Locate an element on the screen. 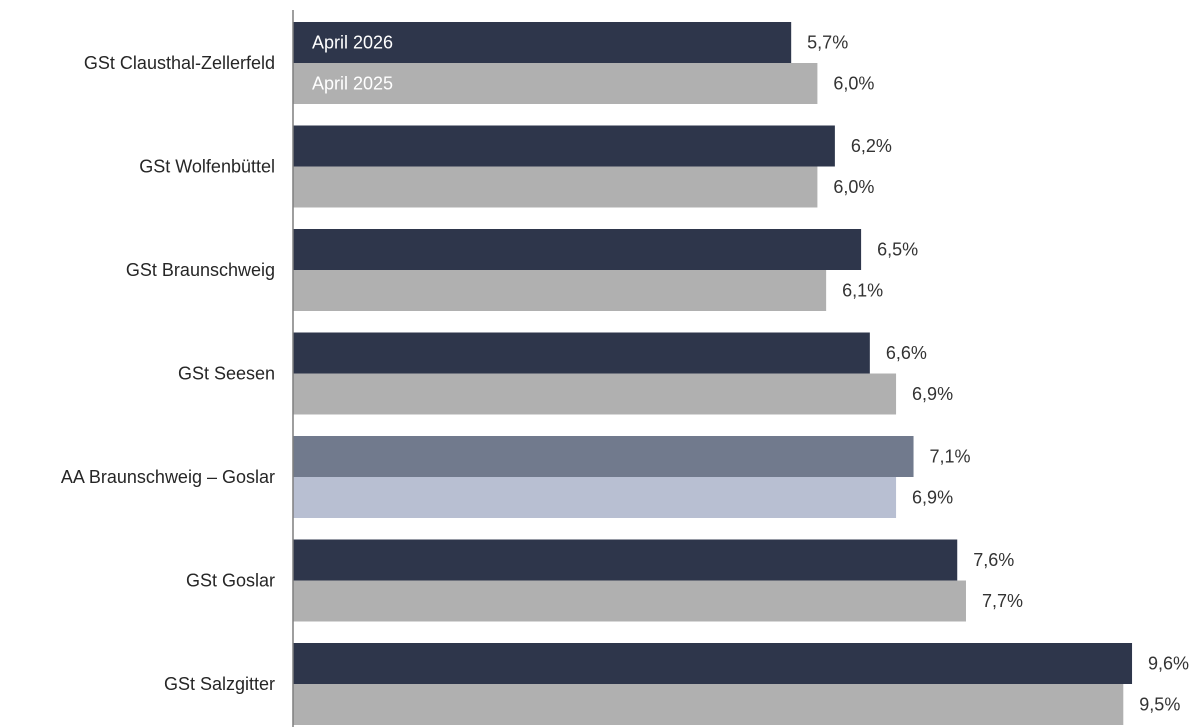 The width and height of the screenshot is (1195, 727). bar-gst-seesen-april-2025 is located at coordinates (595, 394).